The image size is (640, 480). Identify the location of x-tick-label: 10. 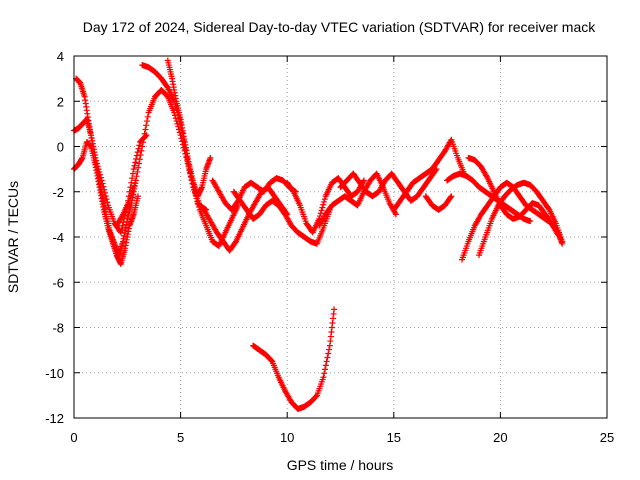
(287, 437).